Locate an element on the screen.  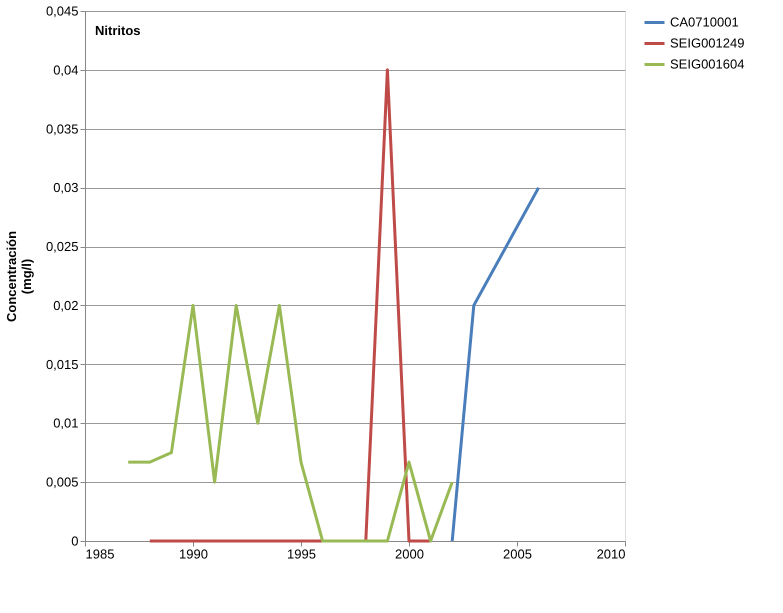
y-tick-label: 0,005 is located at coordinates (62, 482).